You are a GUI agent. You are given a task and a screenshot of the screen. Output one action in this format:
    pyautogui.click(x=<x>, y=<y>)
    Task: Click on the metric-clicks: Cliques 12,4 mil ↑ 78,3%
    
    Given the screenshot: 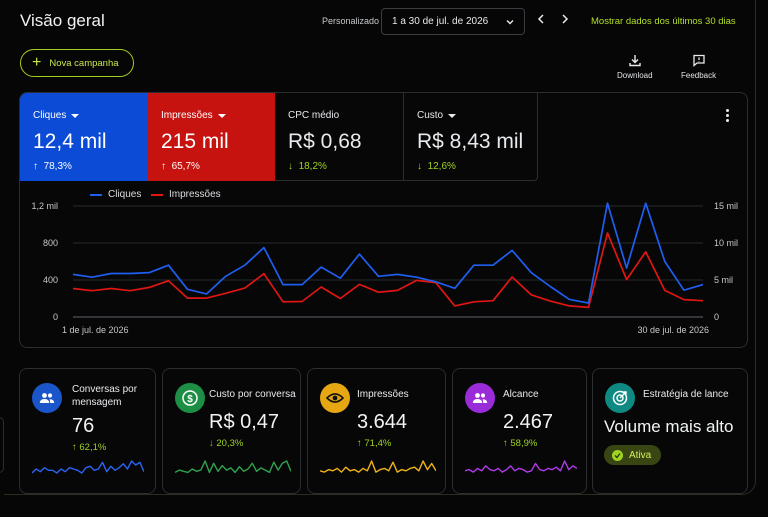 What is the action you would take?
    pyautogui.click(x=84, y=137)
    